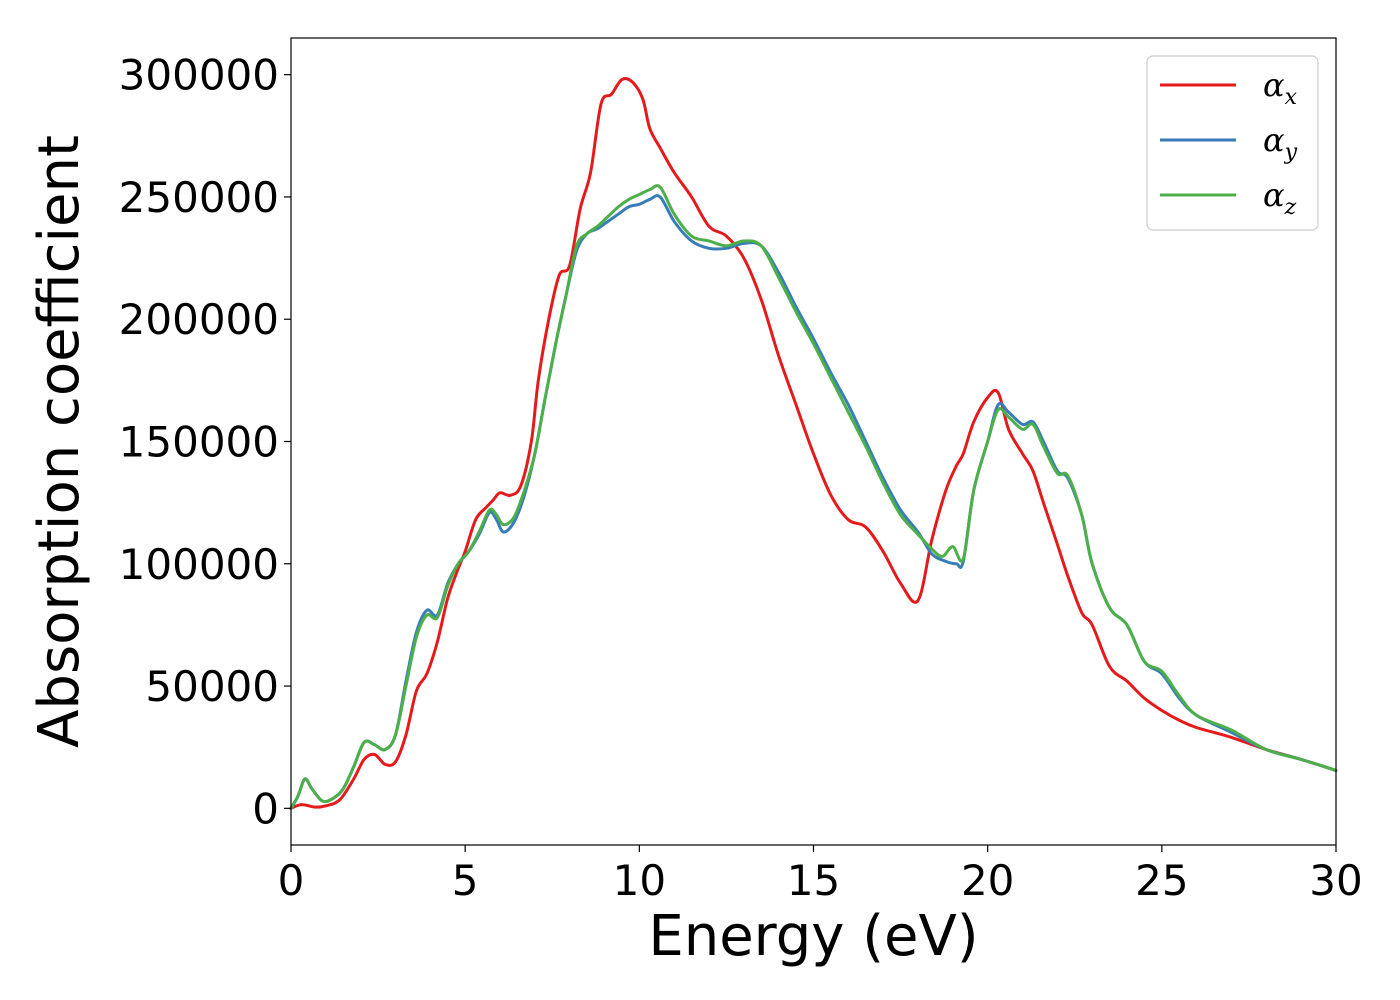 This screenshot has width=1400, height=1000. I want to click on x-axis-ticks: 0 5 10 15 20 25 30, so click(820, 875).